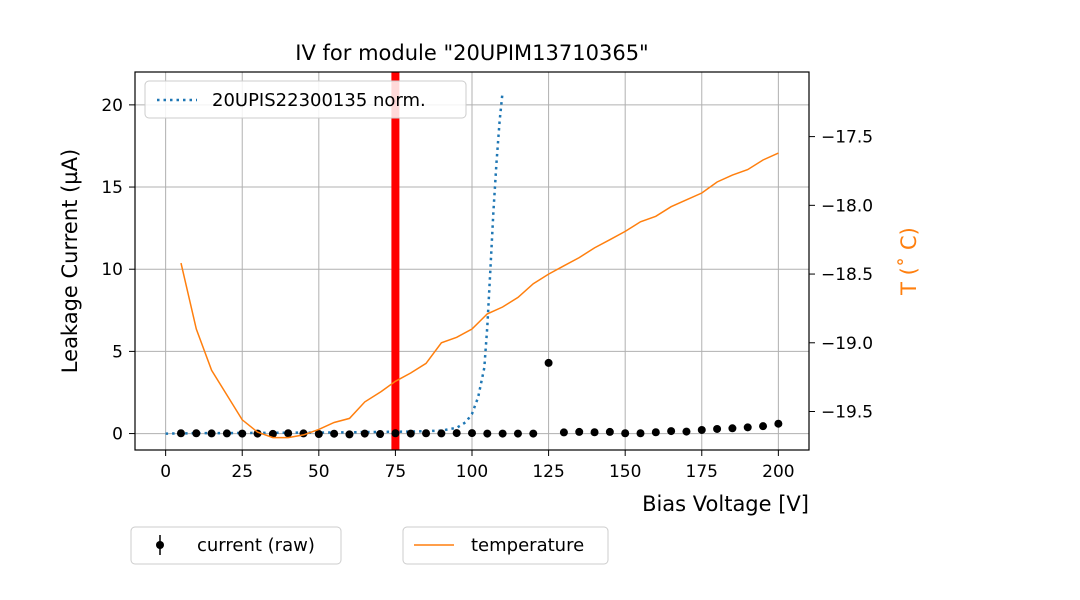  Describe the element at coordinates (396, 472) in the screenshot. I see `x-tick-label: 75` at that location.